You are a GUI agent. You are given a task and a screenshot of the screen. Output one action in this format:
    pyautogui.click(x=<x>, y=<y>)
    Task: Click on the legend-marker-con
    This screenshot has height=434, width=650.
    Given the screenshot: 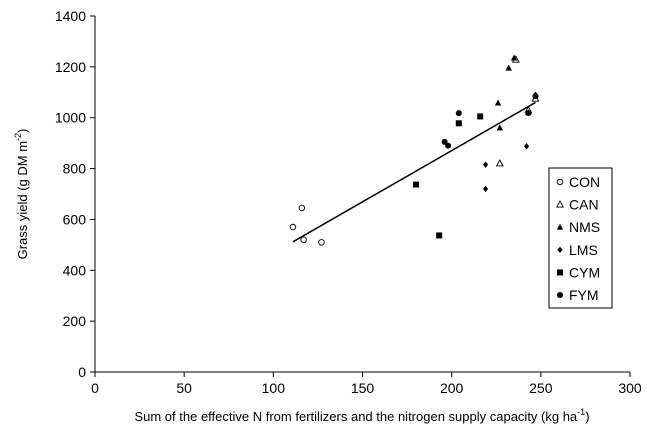 What is the action you would take?
    pyautogui.click(x=560, y=182)
    